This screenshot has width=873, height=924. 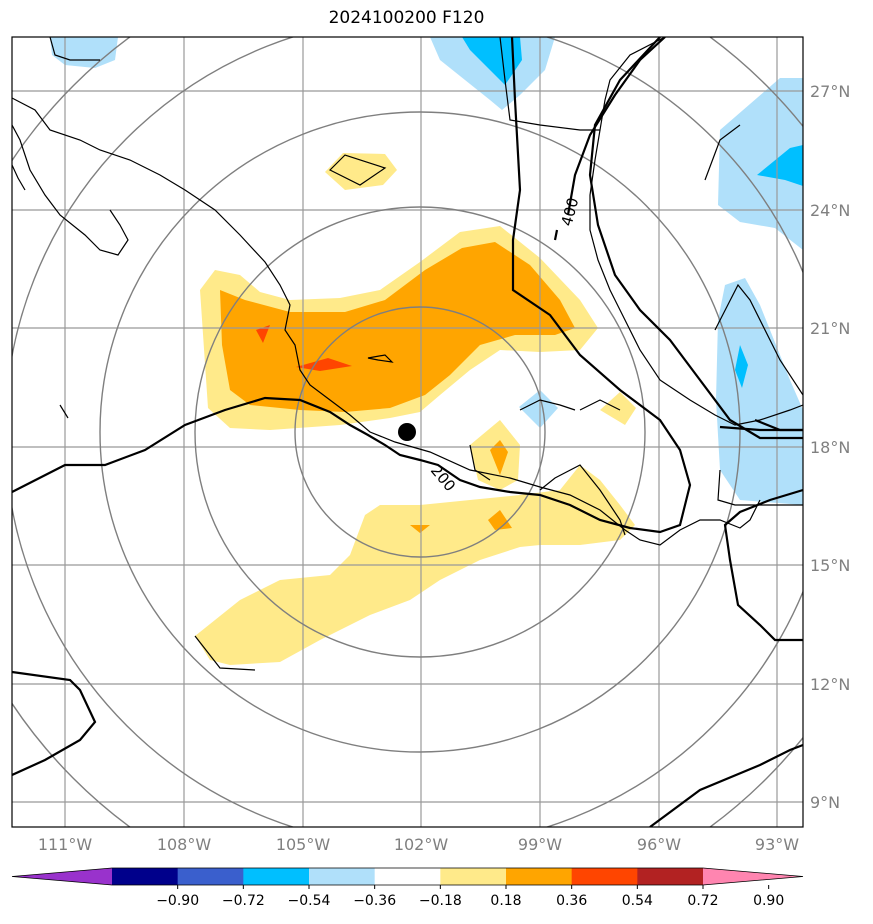 What do you see at coordinates (702, 901) in the screenshot?
I see `colorbar-tick-label: 0.72` at bounding box center [702, 901].